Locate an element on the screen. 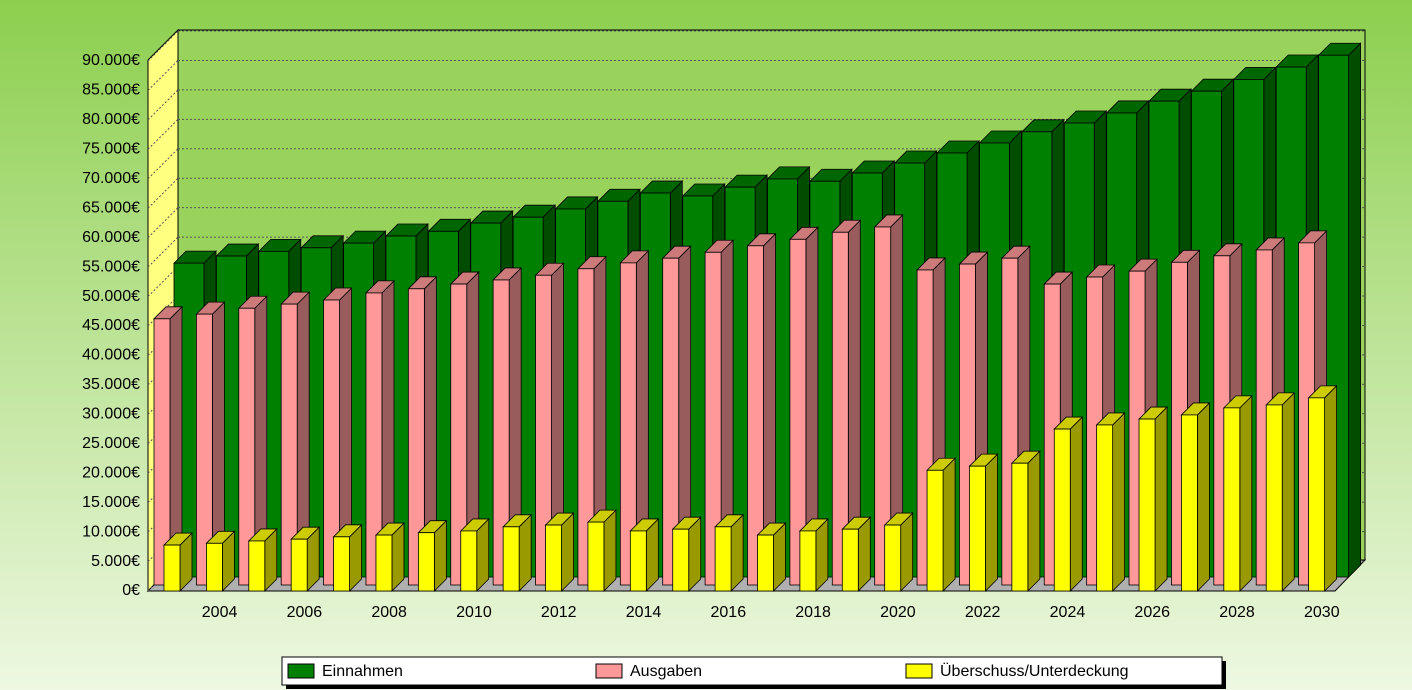 The image size is (1412, 690). x-tick-label: 2014 is located at coordinates (644, 612).